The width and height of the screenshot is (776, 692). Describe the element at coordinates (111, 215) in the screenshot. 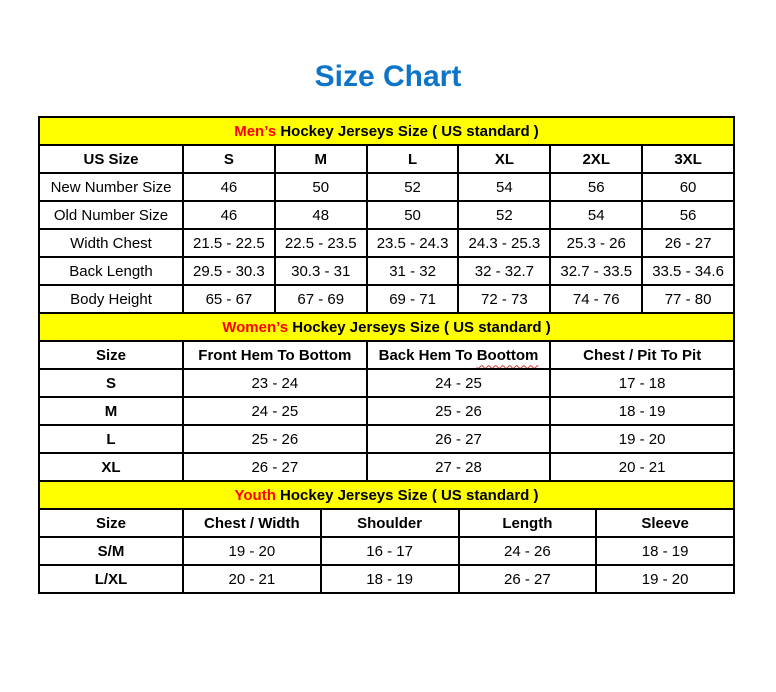

I see `row-label-old-number-size: Old Number Size` at that location.